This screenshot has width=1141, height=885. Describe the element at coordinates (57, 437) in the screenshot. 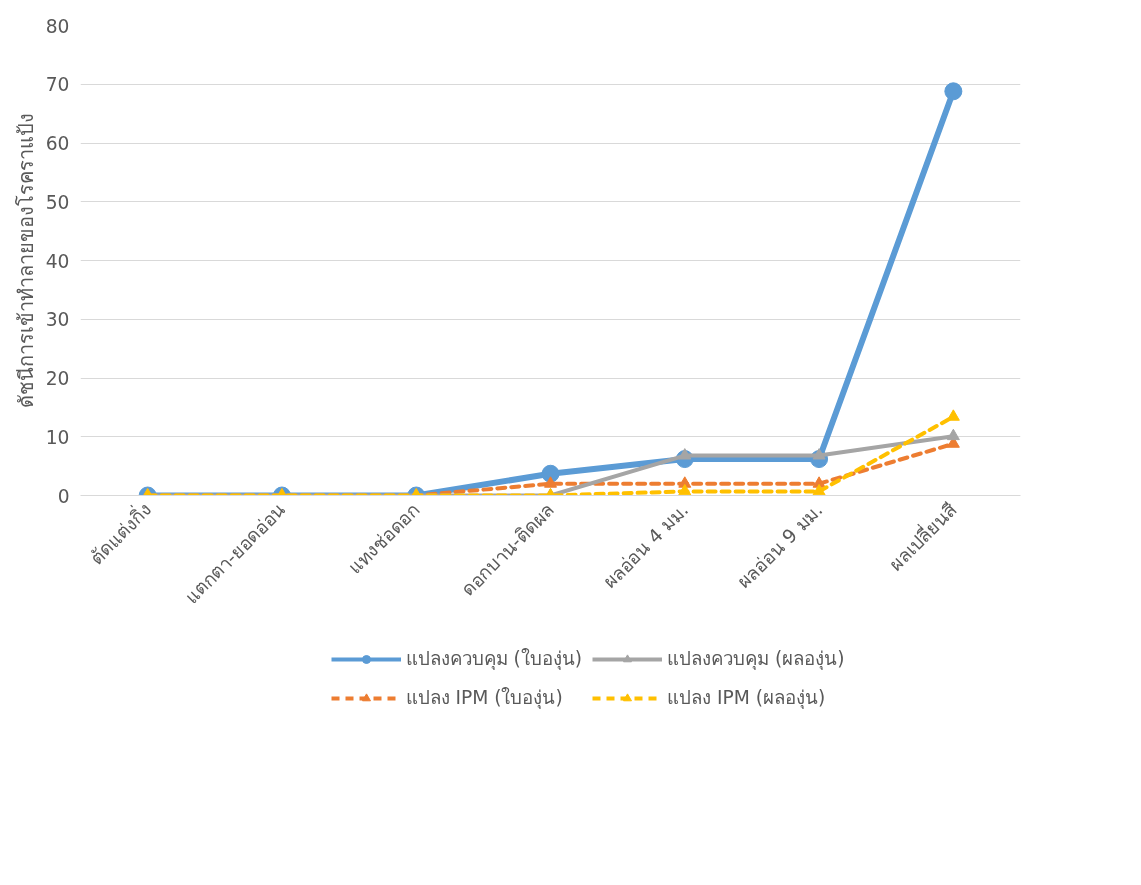

I see `y-tick-label: 10` at that location.